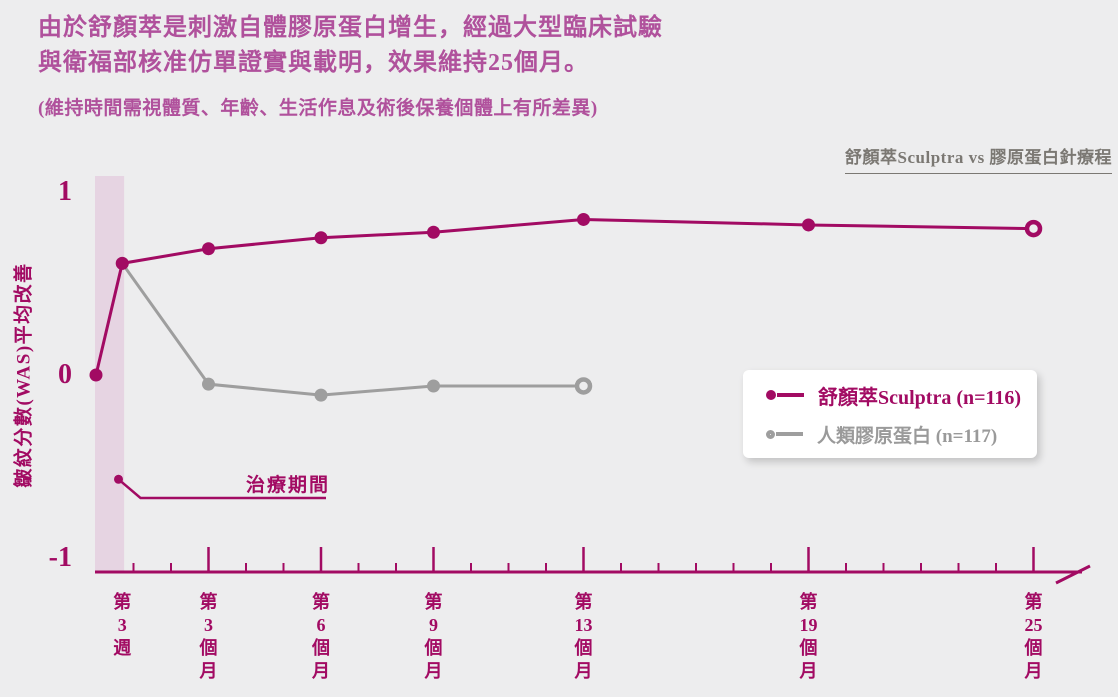 The image size is (1118, 697). I want to click on treatment-period-callout-line, so click(221, 489).